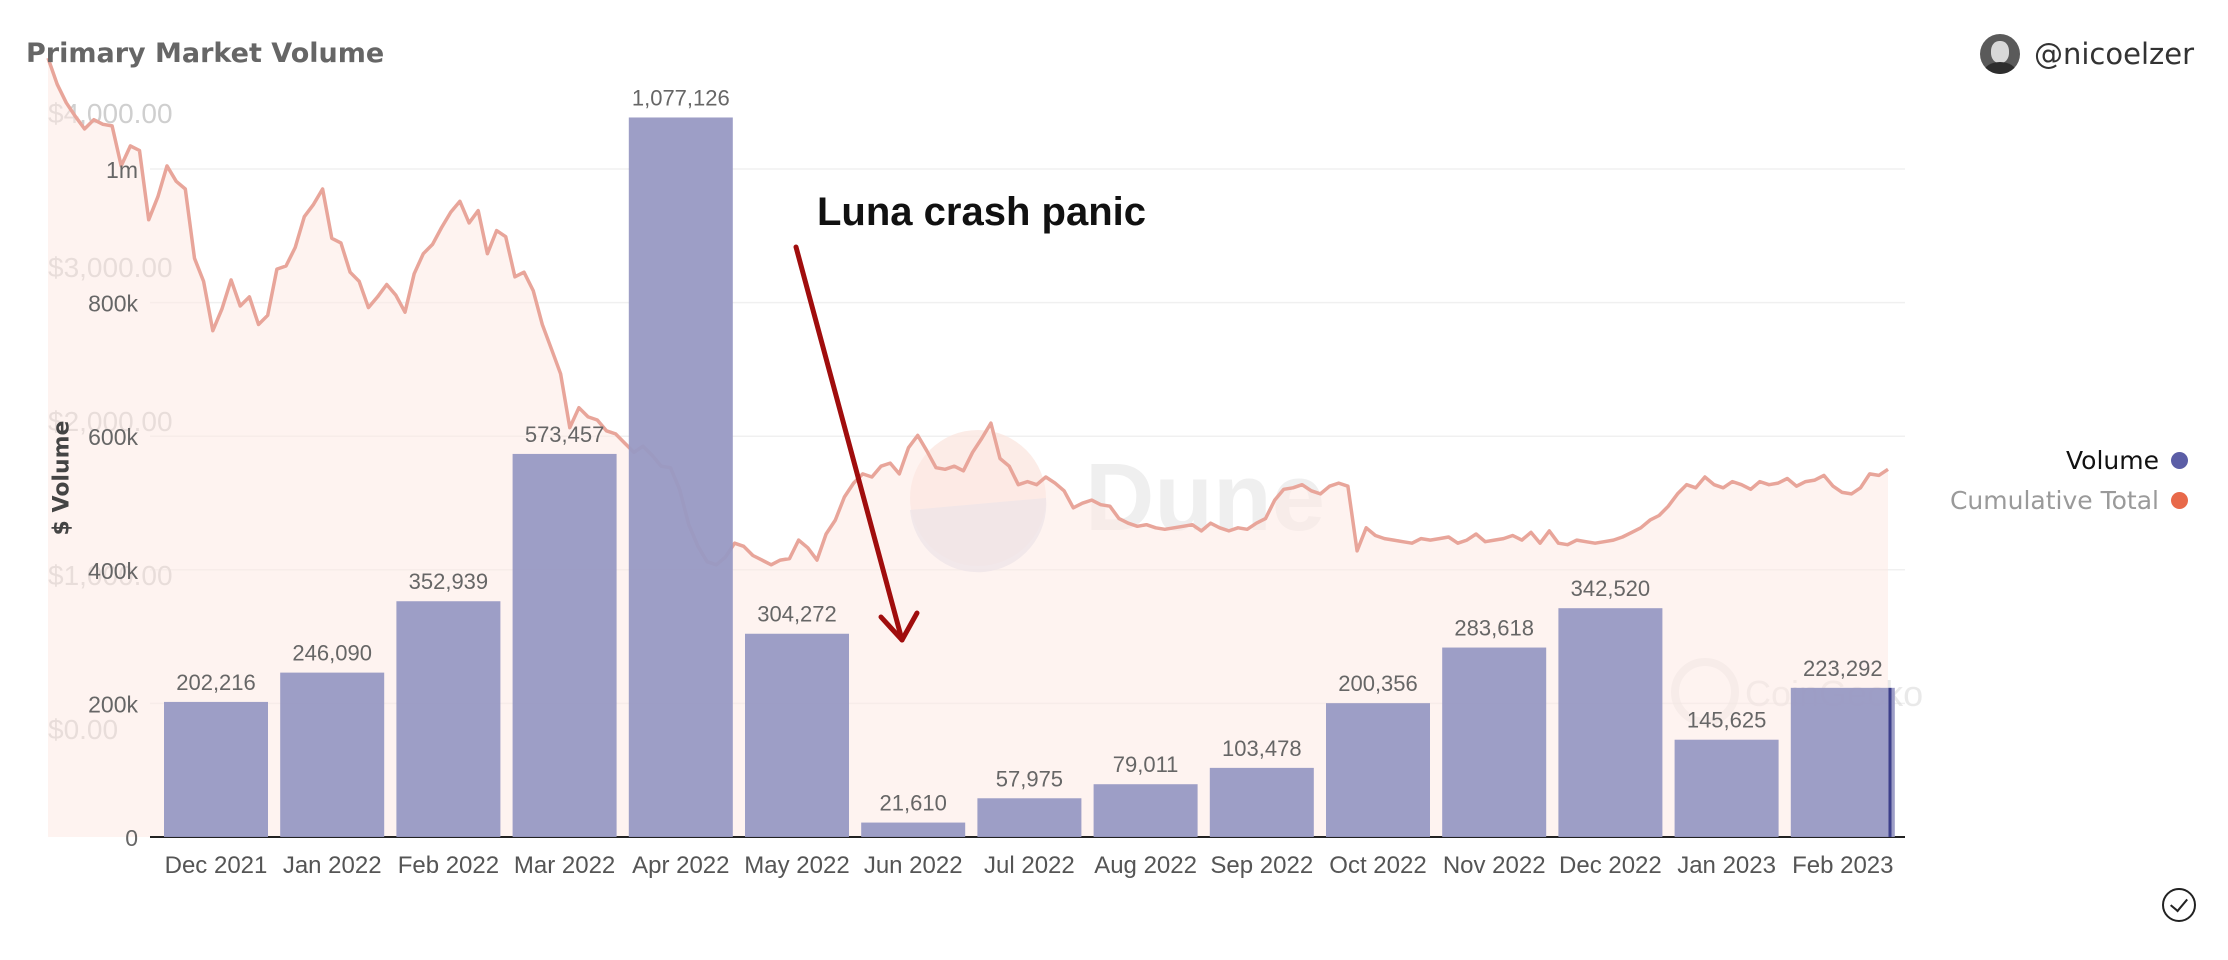  What do you see at coordinates (1377, 865) in the screenshot?
I see `x-tick-label: Oct 2022` at bounding box center [1377, 865].